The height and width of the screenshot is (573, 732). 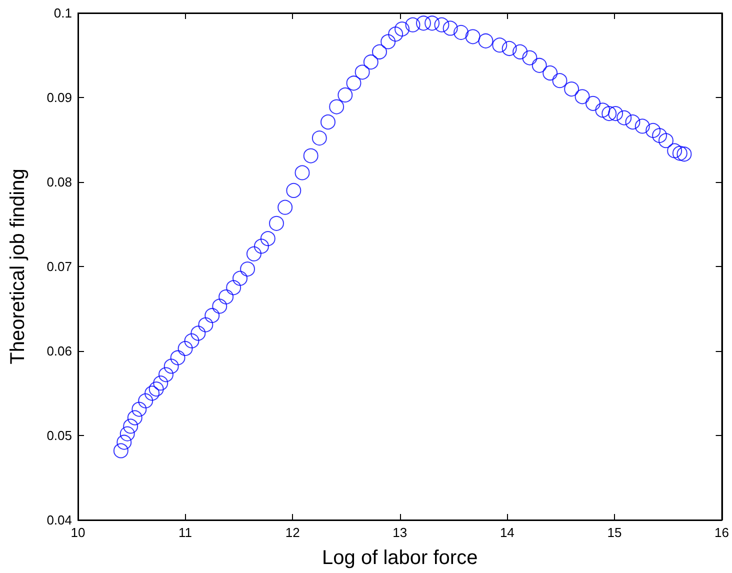 What do you see at coordinates (59, 435) in the screenshot?
I see `y-tick-label: 0.05` at bounding box center [59, 435].